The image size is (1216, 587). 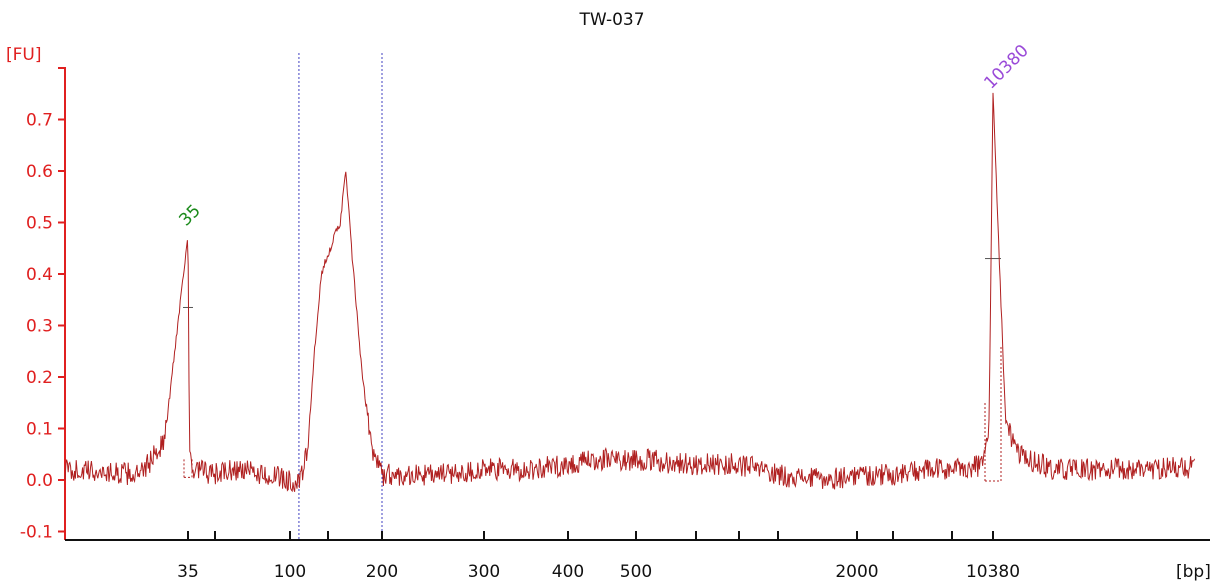 I want to click on region-markers, so click(x=340, y=296).